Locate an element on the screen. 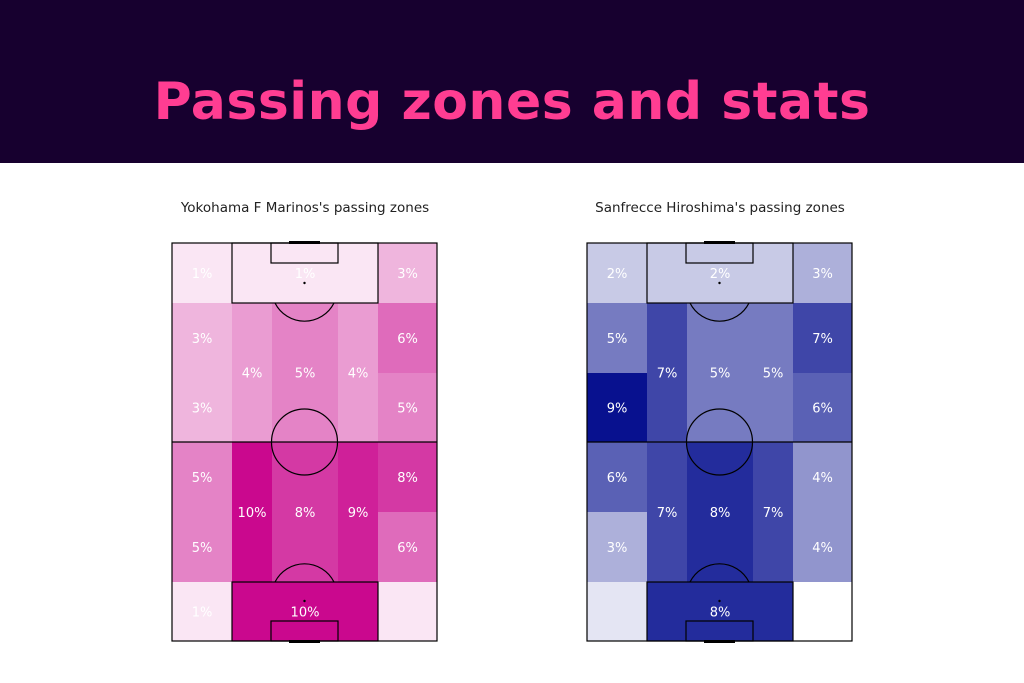 This screenshot has width=1024, height=683. zone-label-top-left: 1% is located at coordinates (202, 274).